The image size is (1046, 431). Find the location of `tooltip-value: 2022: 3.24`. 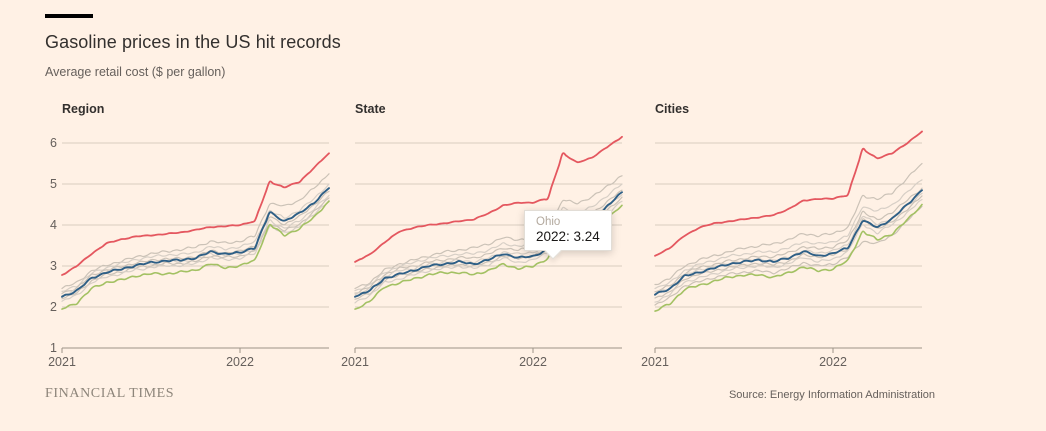

tooltip-value: 2022: 3.24 is located at coordinates (568, 236).